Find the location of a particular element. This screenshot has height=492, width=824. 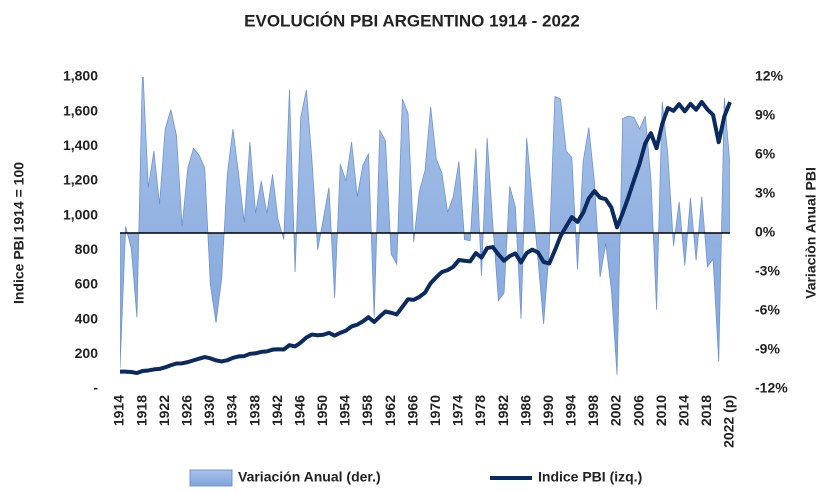

y2-axis-label: Variaciòn Anual PBI is located at coordinates (811, 233).